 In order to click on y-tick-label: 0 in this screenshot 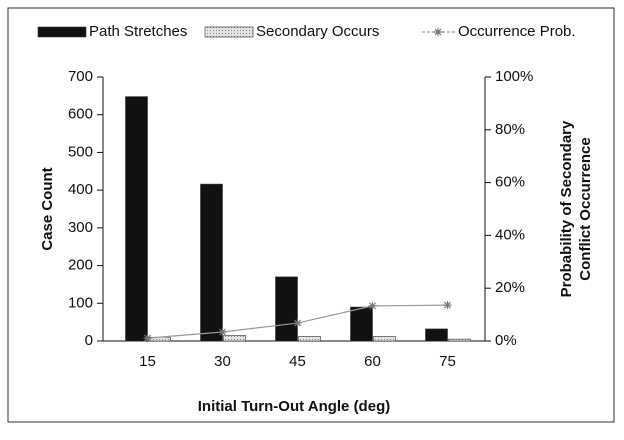, I will do `click(89, 340)`.